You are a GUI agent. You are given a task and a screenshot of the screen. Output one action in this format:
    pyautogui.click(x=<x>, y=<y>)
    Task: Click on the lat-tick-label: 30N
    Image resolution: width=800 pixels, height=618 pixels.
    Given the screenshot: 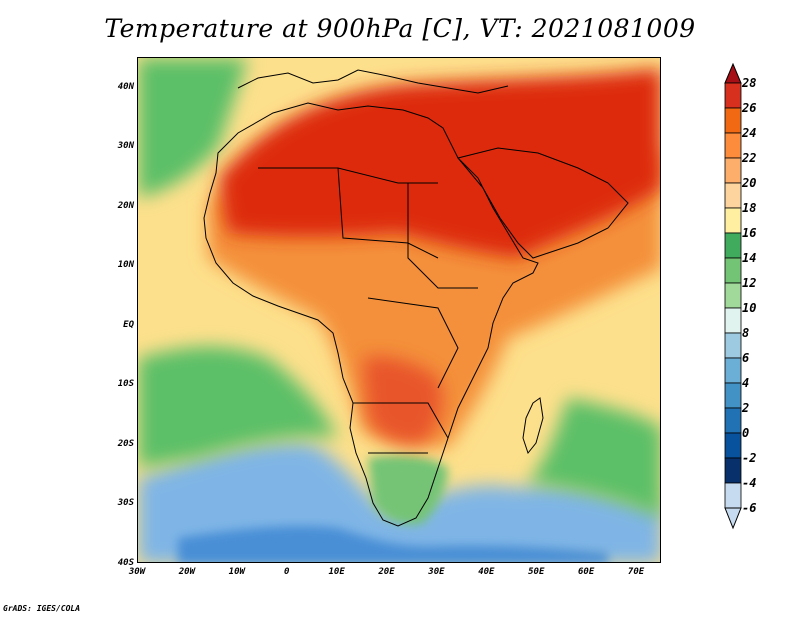 What is the action you would take?
    pyautogui.click(x=125, y=146)
    